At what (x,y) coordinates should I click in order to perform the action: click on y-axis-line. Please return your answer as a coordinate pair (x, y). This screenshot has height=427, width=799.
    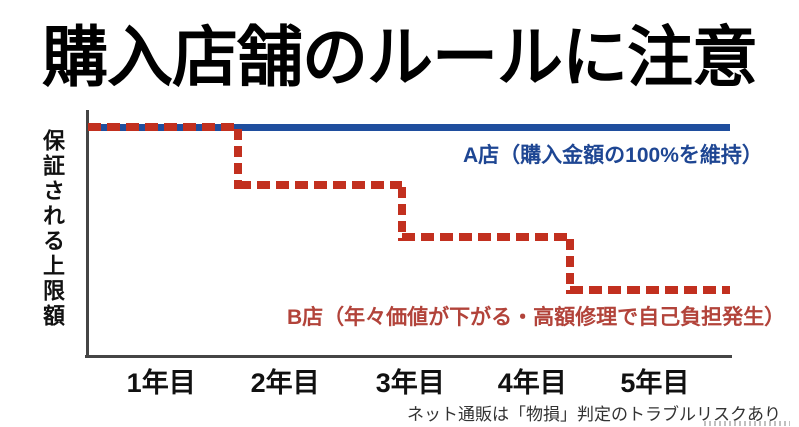
    Looking at the image, I should click on (87, 234).